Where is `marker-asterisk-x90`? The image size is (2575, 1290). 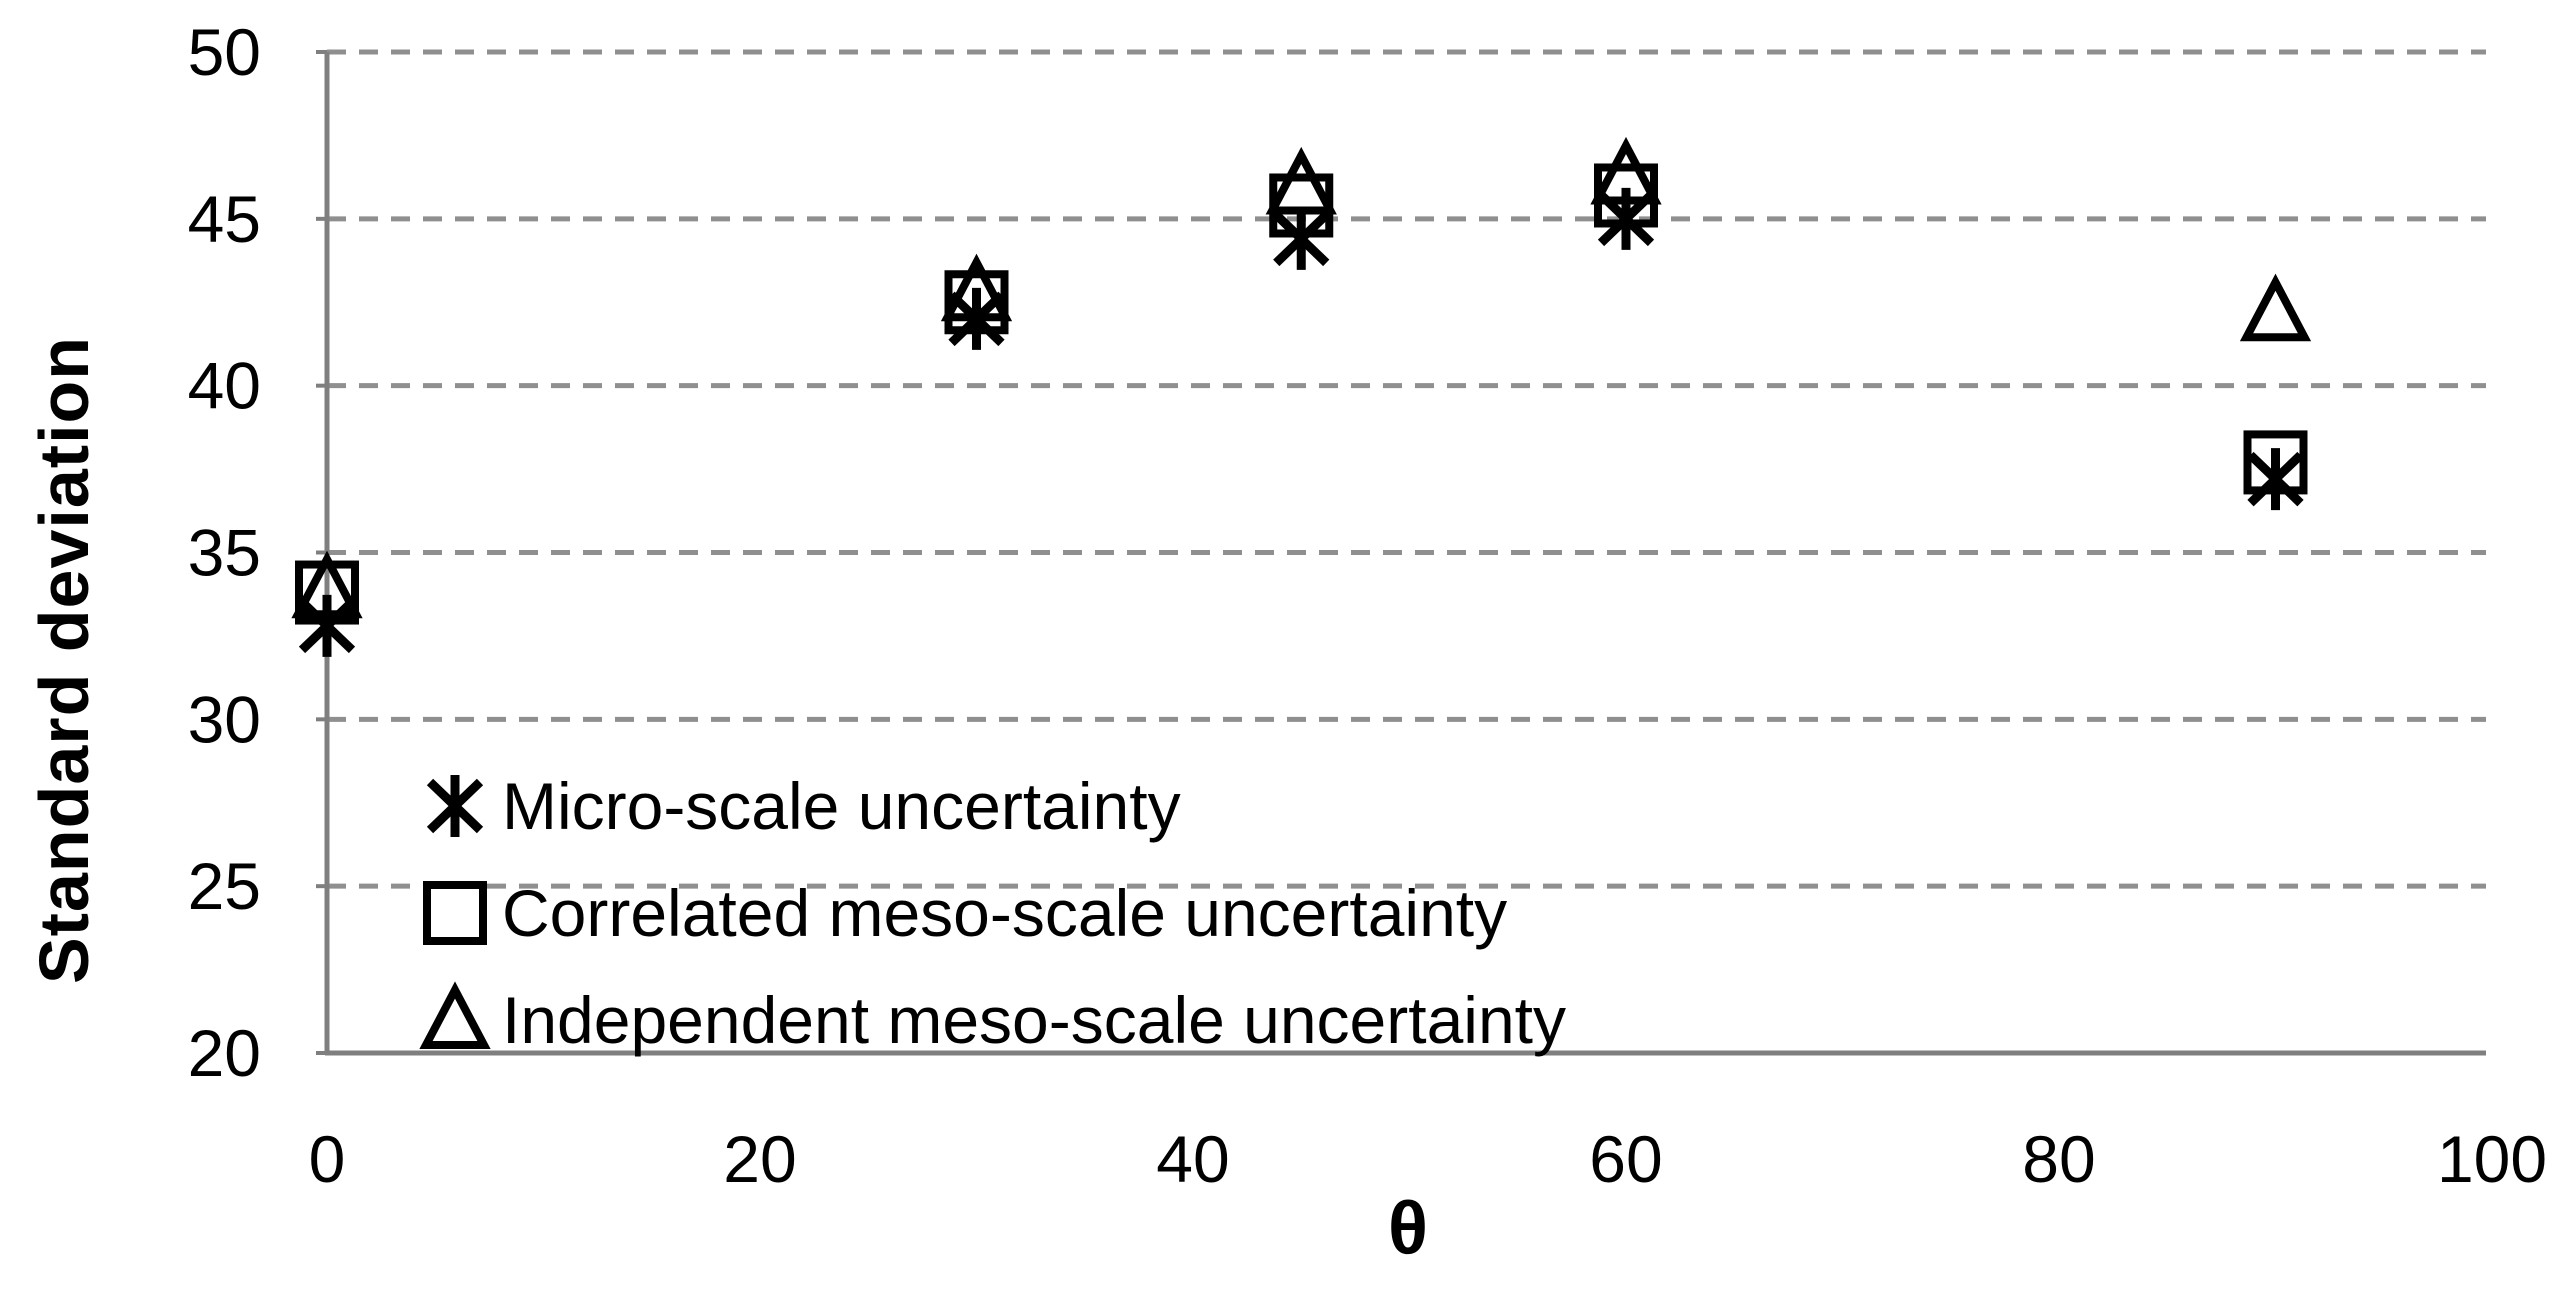 marker-asterisk-x90 is located at coordinates (2275, 479).